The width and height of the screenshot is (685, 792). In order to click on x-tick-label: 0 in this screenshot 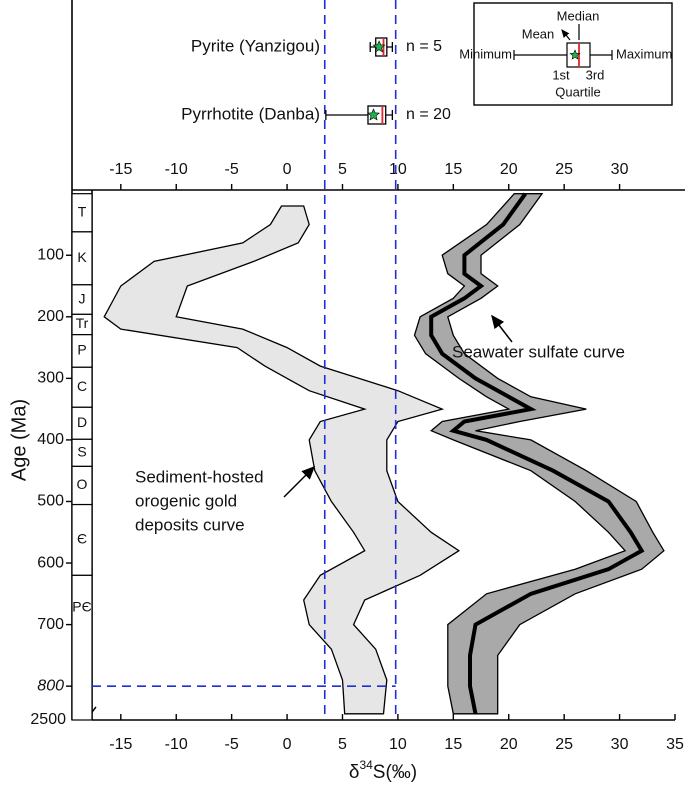, I will do `click(287, 744)`.